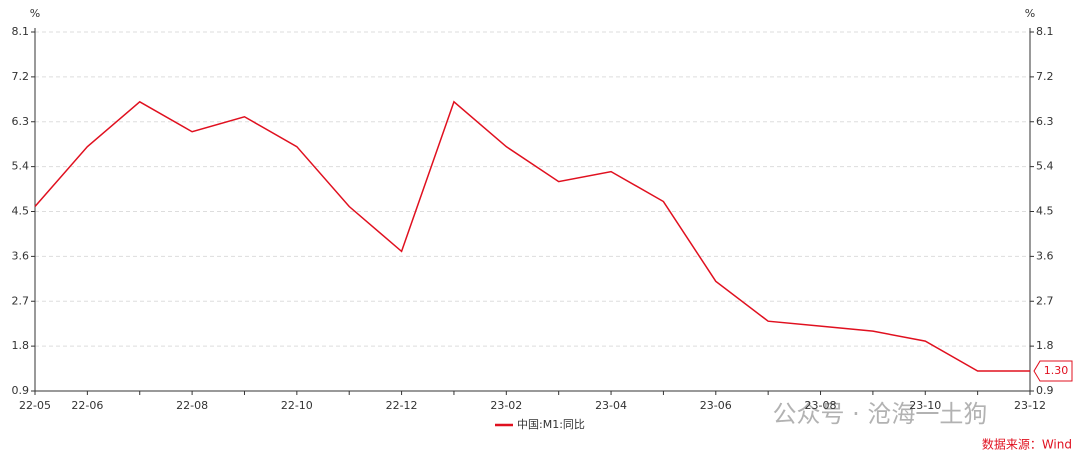 The height and width of the screenshot is (462, 1080). Describe the element at coordinates (1045, 76) in the screenshot. I see `y2-tick-label: 7.2` at that location.